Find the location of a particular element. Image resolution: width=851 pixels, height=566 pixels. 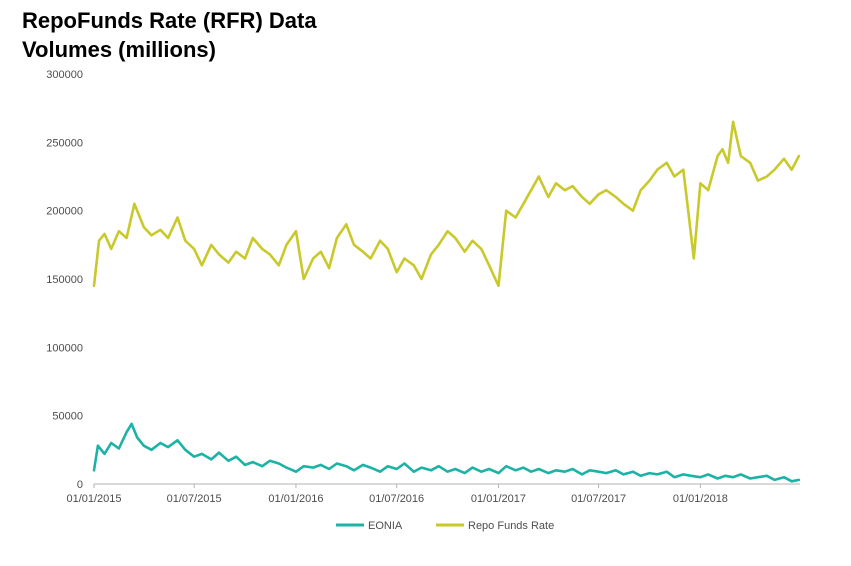

x-tick-label-6: 01/01/2018 is located at coordinates (700, 499).